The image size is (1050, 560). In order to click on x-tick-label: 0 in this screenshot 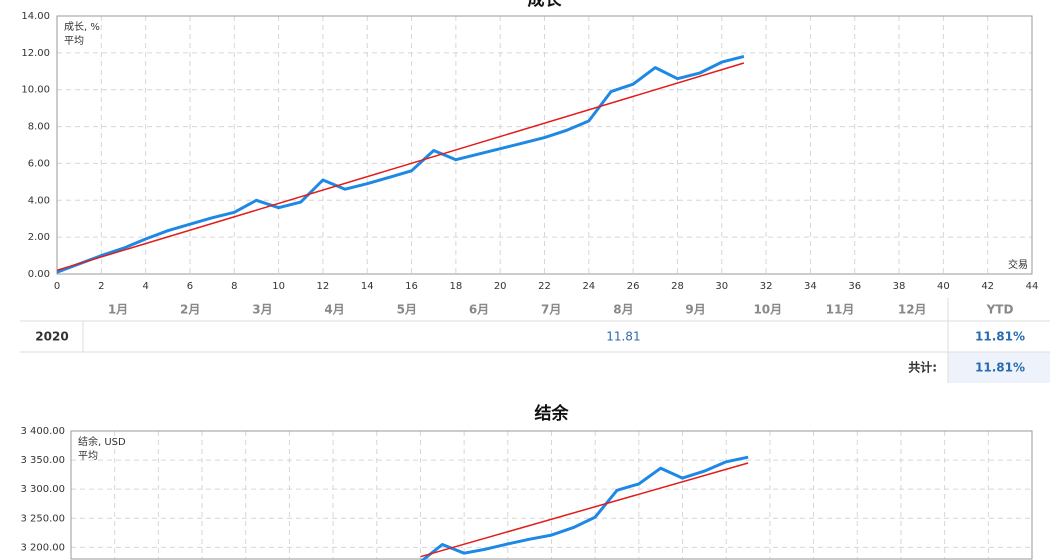, I will do `click(57, 286)`.